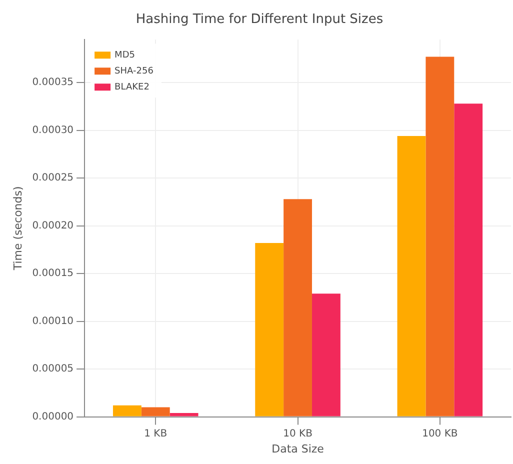 This screenshot has width=513, height=464. Describe the element at coordinates (298, 449) in the screenshot. I see `x-axis-title: Data Size` at that location.